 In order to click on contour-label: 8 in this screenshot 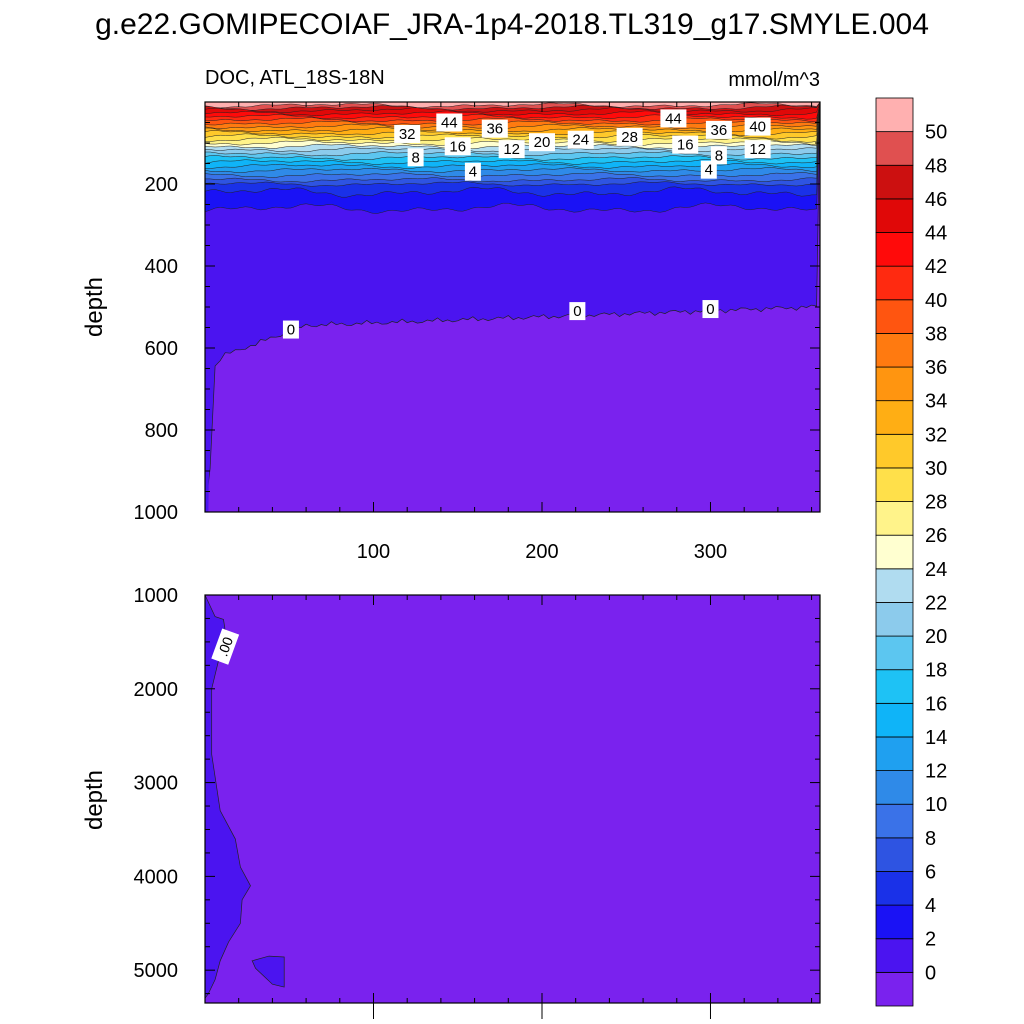, I will do `click(718, 155)`.